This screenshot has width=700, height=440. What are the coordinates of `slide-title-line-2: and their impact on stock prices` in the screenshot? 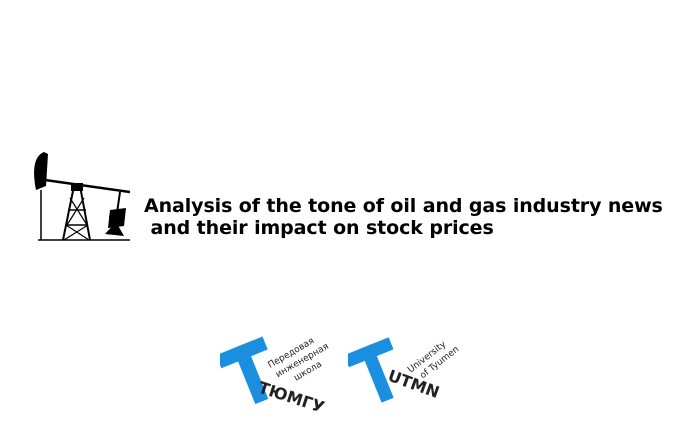 It's located at (319, 228).